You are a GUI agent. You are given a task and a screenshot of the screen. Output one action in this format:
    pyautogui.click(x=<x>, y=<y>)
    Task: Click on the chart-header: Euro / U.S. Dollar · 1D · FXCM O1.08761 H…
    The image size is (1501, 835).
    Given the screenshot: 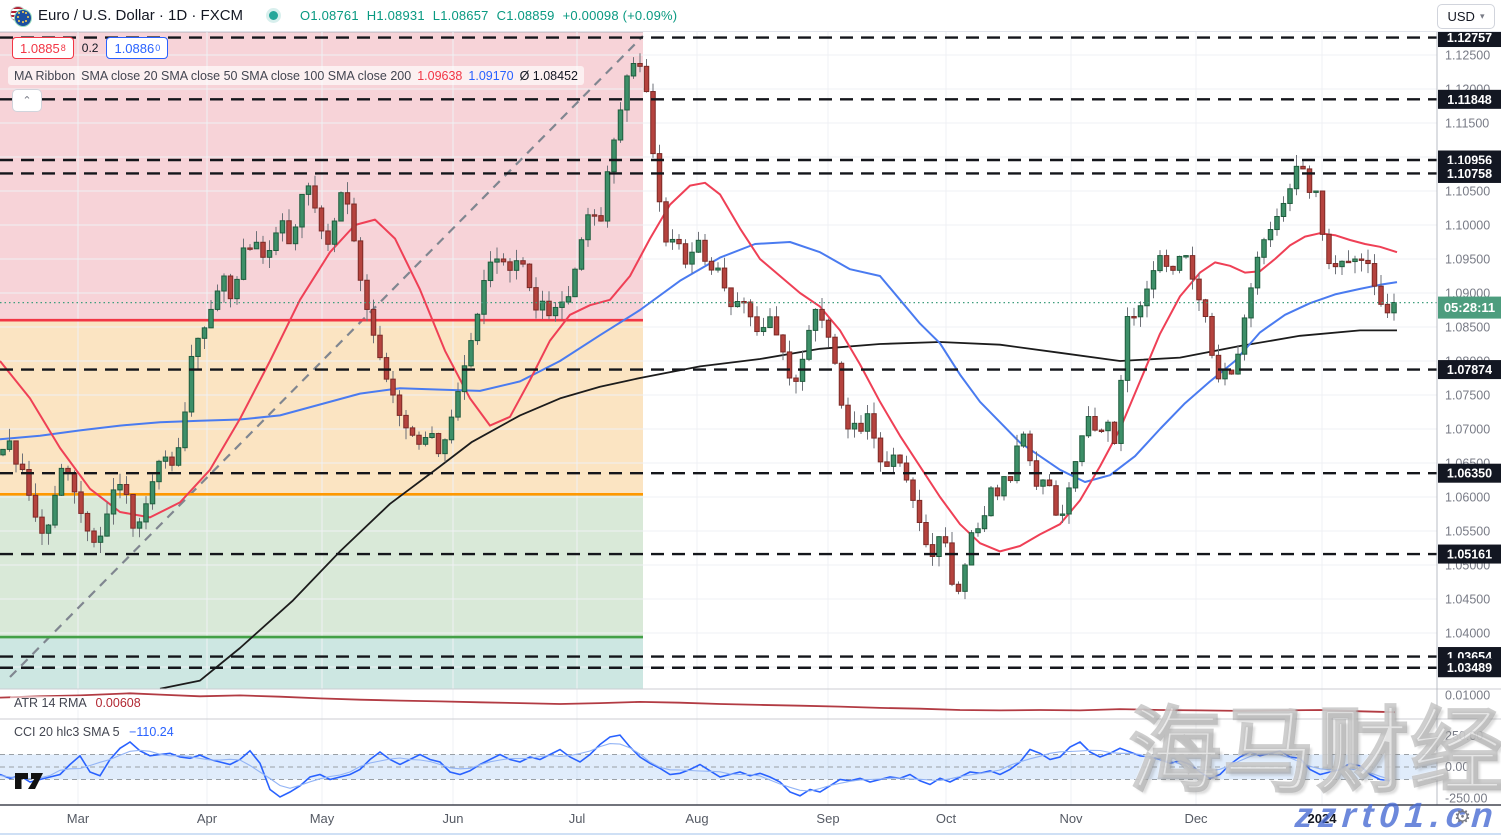 What is the action you would take?
    pyautogui.click(x=750, y=16)
    